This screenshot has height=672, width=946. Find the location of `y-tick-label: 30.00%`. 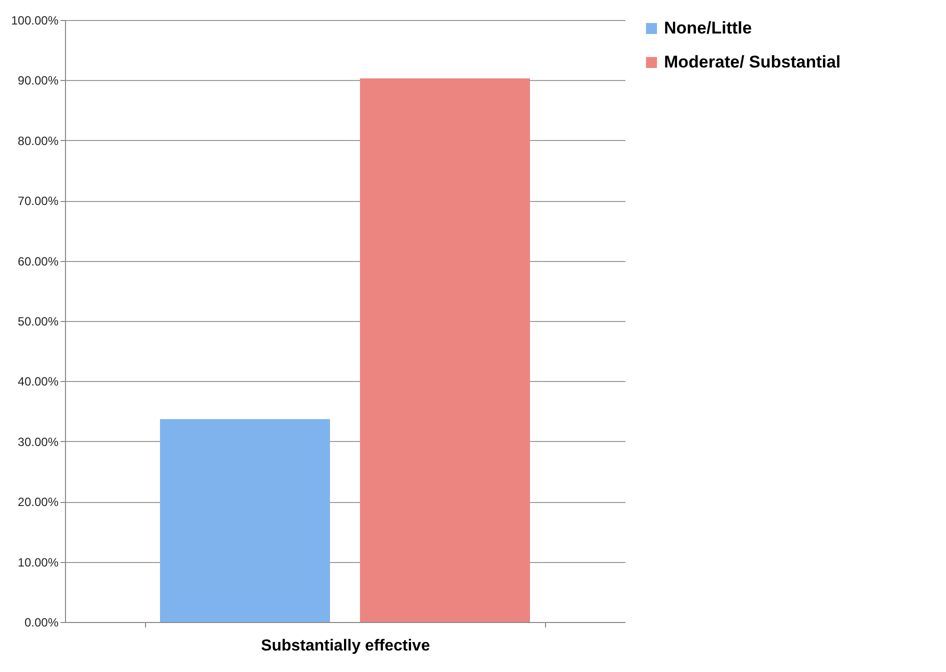

y-tick-label: 30.00% is located at coordinates (38, 441).